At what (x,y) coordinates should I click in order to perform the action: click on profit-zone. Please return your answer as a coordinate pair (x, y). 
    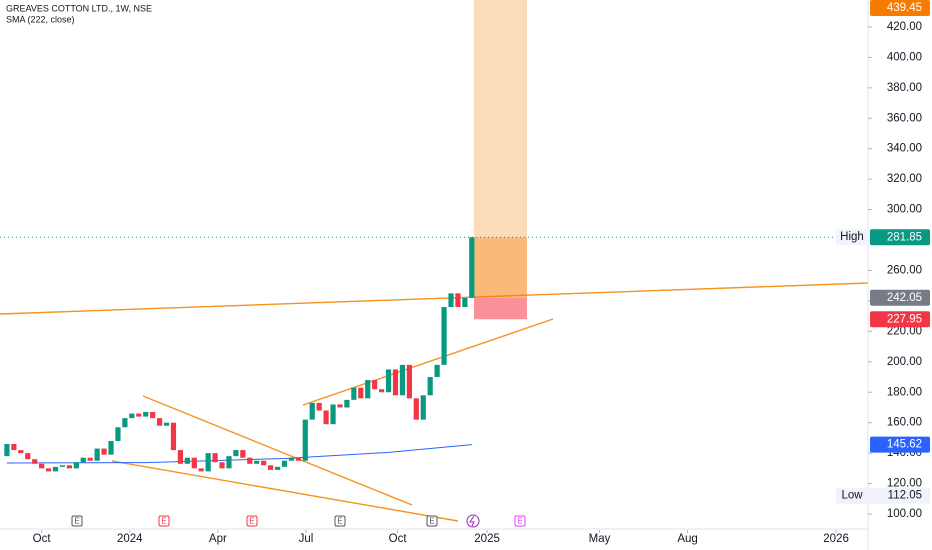
    Looking at the image, I should click on (500, 267).